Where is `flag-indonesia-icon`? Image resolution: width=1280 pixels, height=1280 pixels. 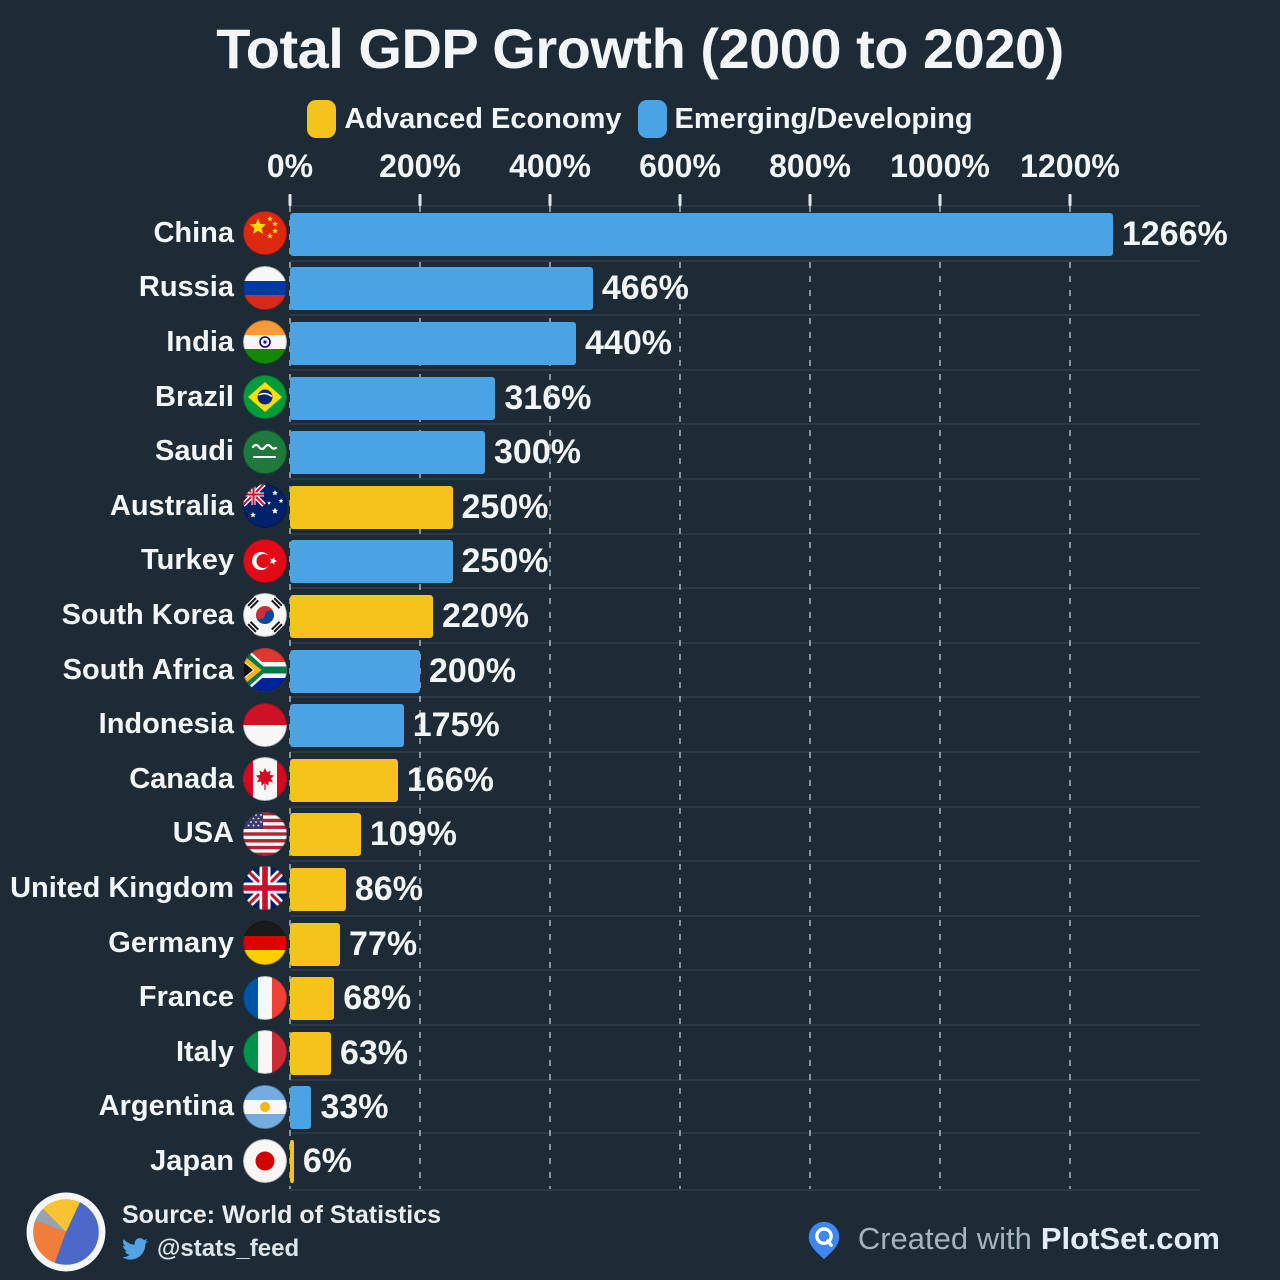 flag-indonesia-icon is located at coordinates (265, 724).